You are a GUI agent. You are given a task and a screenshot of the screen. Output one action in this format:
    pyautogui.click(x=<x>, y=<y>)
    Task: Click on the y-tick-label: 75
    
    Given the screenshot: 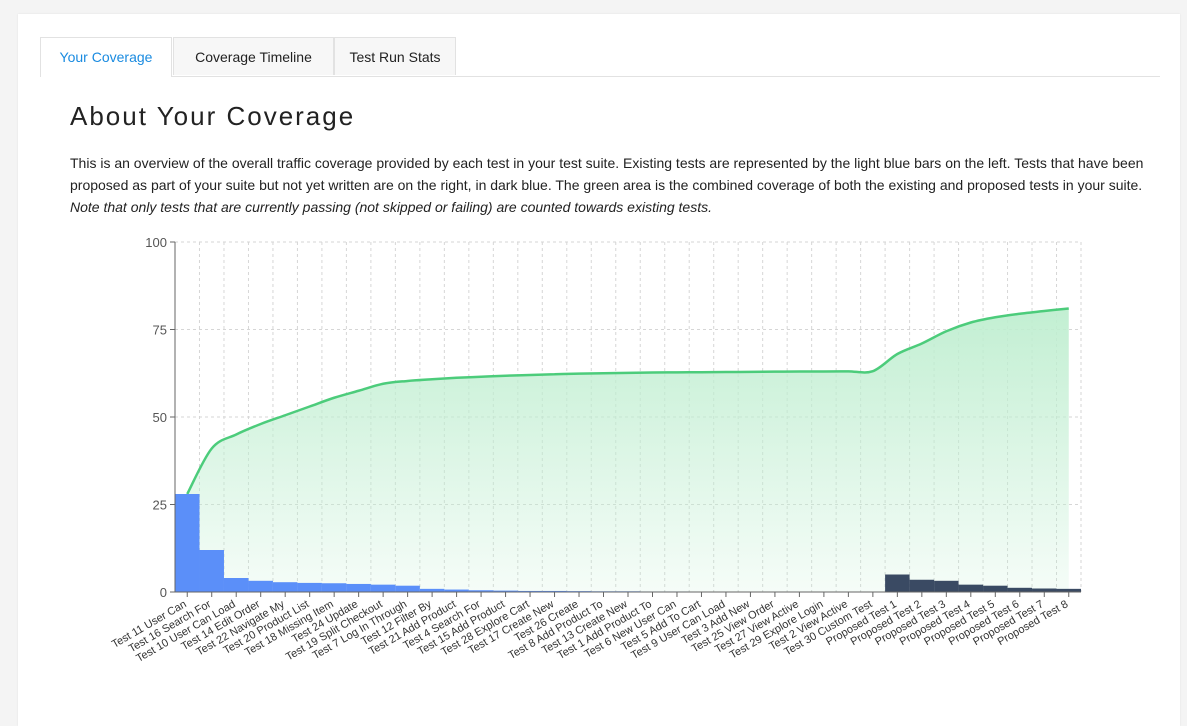 What is the action you would take?
    pyautogui.click(x=160, y=330)
    